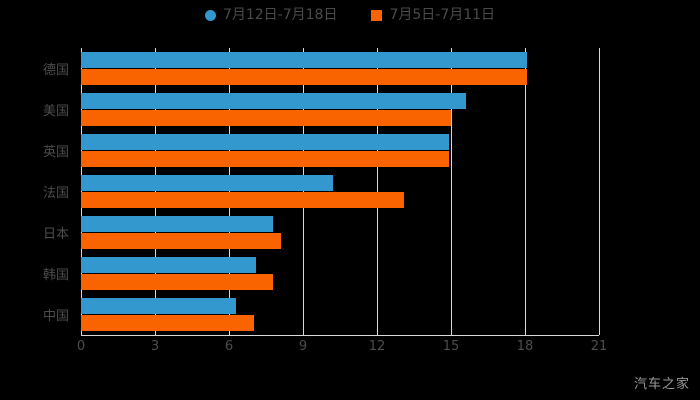 The height and width of the screenshot is (400, 700). I want to click on y-axis-category-labels: 德国美国英国法国日本韩国中国, so click(37, 191).